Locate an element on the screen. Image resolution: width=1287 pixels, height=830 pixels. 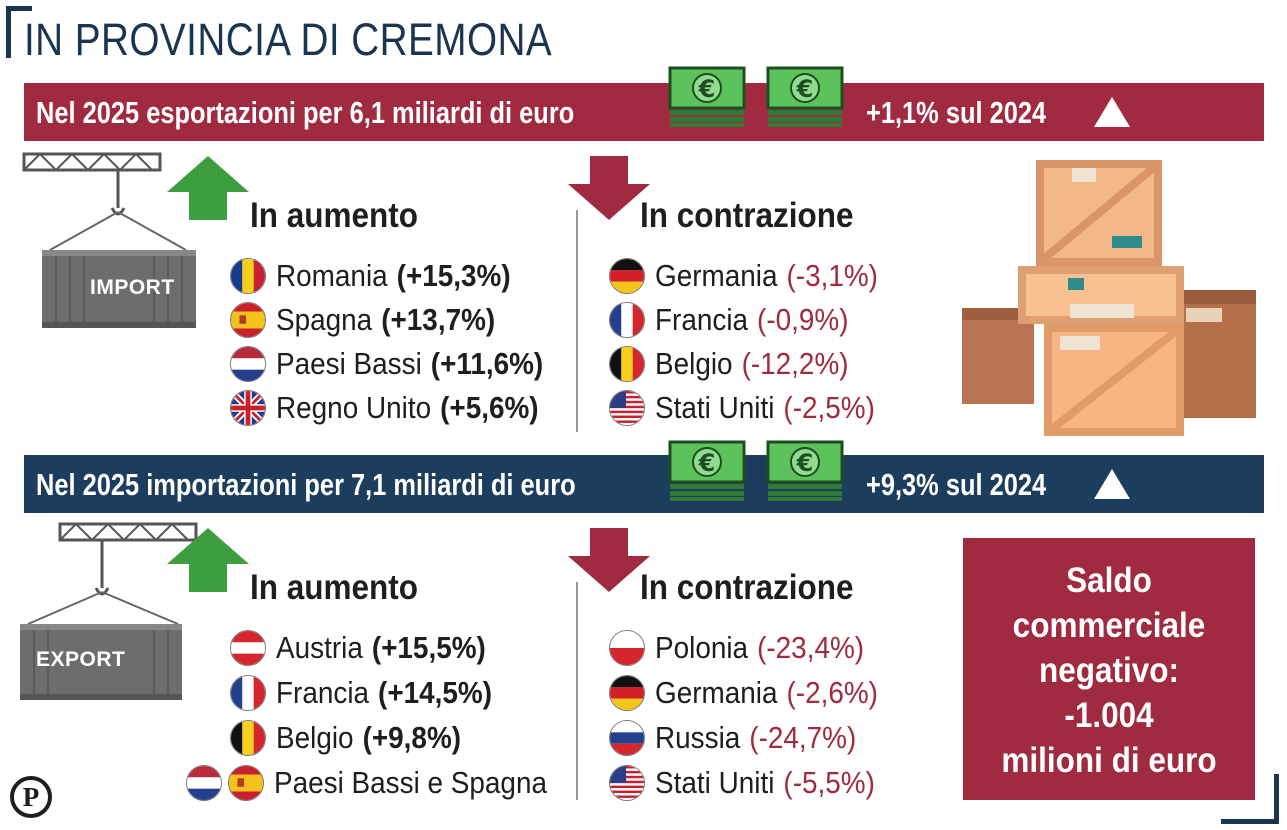
corner-bracket-top-left is located at coordinates (19, 32).